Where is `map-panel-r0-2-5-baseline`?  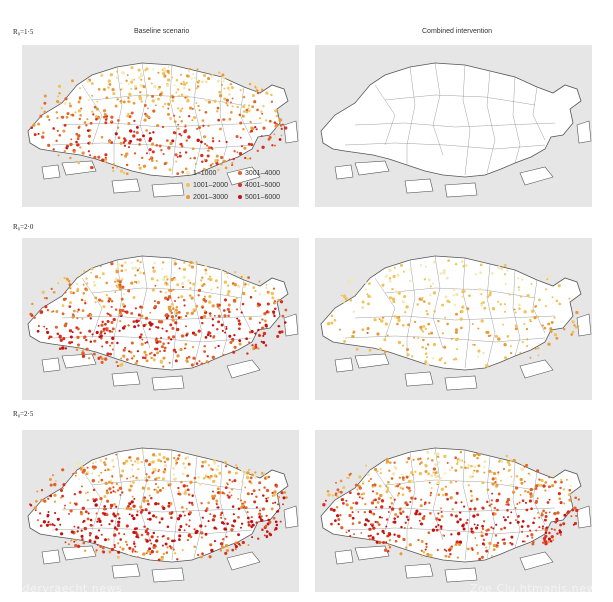 map-panel-r0-2-5-baseline is located at coordinates (160, 511).